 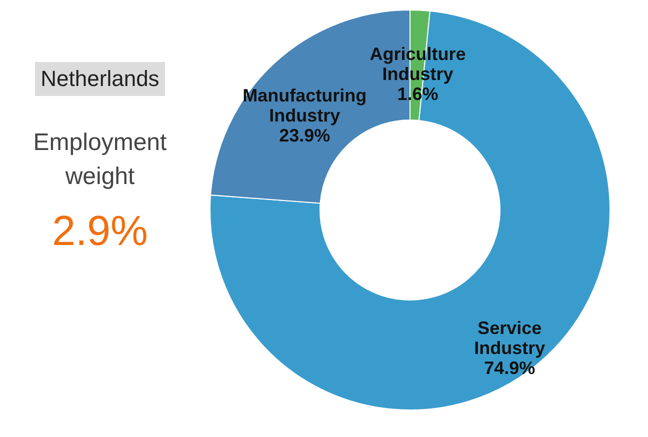 What do you see at coordinates (100, 160) in the screenshot?
I see `text: Employment weight` at bounding box center [100, 160].